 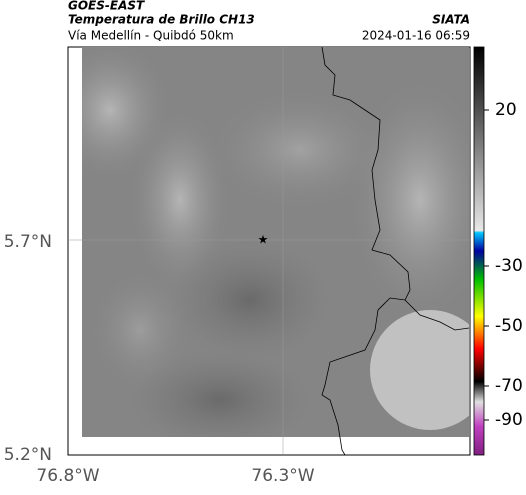 What do you see at coordinates (67, 476) in the screenshot?
I see `lon-label: 76.8°W` at bounding box center [67, 476].